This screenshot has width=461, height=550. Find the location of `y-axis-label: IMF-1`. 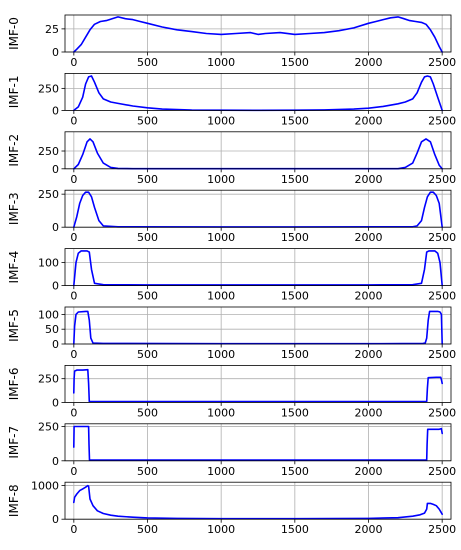

y-axis-label: IMF-1 is located at coordinates (14, 92).